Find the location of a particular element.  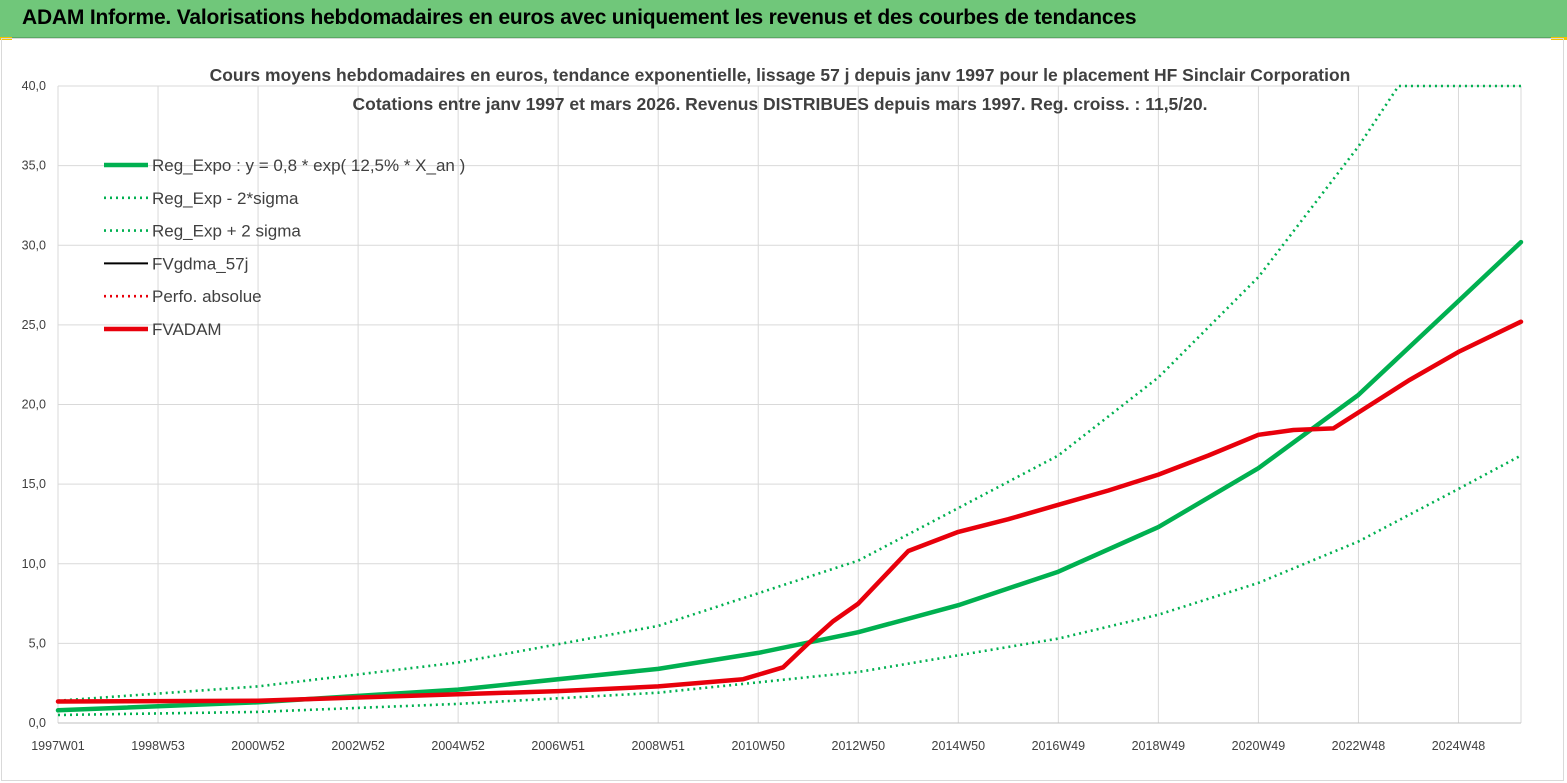

legend-label: FVADAM is located at coordinates (187, 329).